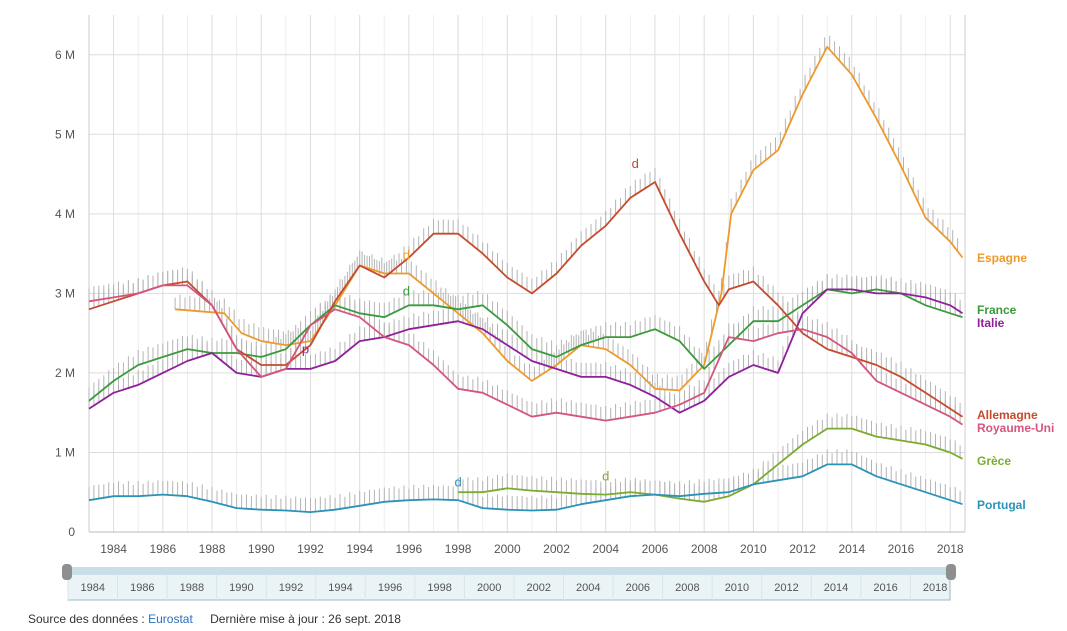  I want to click on x-tick-label: 1992, so click(310, 549).